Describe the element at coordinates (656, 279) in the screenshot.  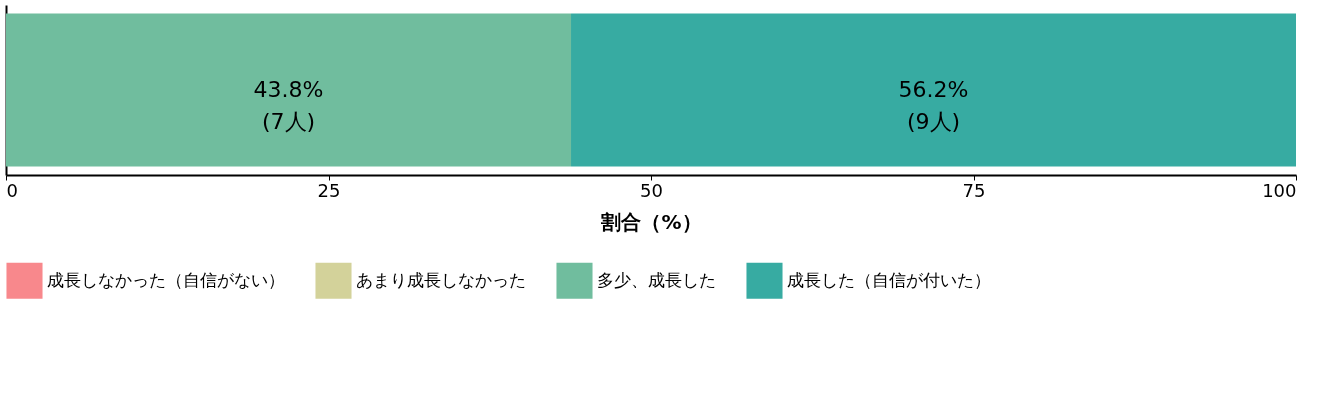
I see `legend-label: 多少、成長した` at that location.